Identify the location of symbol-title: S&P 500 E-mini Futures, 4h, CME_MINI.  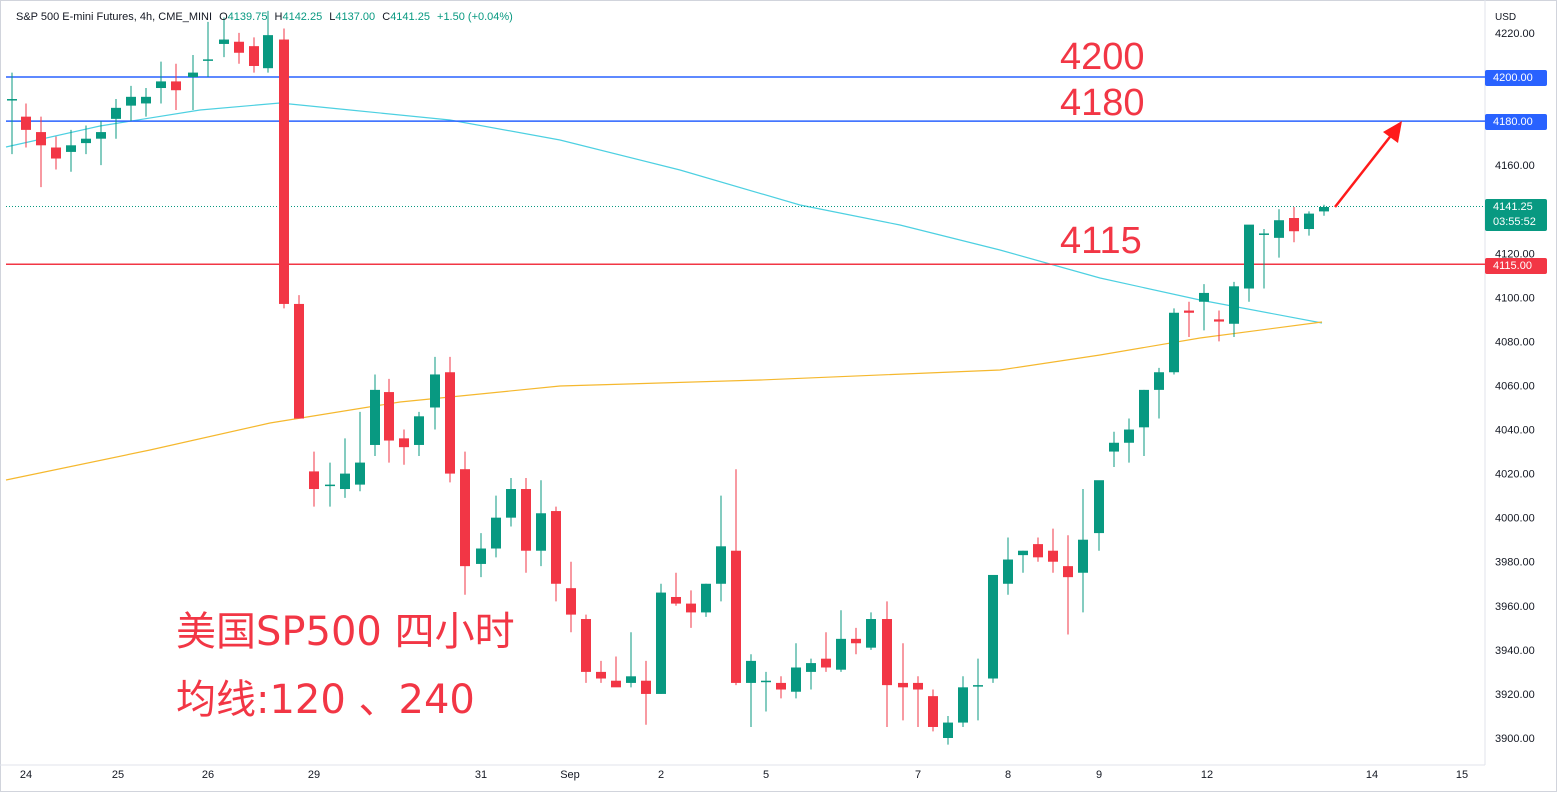
(114, 17).